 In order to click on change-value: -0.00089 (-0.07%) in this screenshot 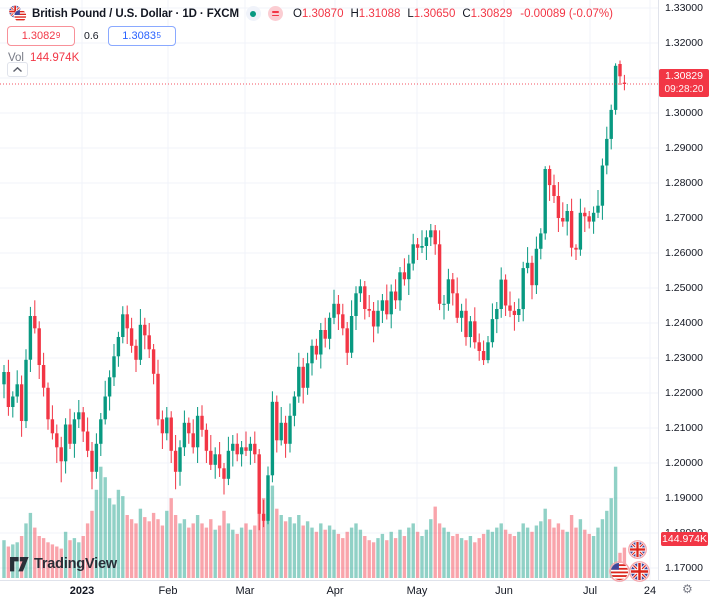, I will do `click(566, 13)`.